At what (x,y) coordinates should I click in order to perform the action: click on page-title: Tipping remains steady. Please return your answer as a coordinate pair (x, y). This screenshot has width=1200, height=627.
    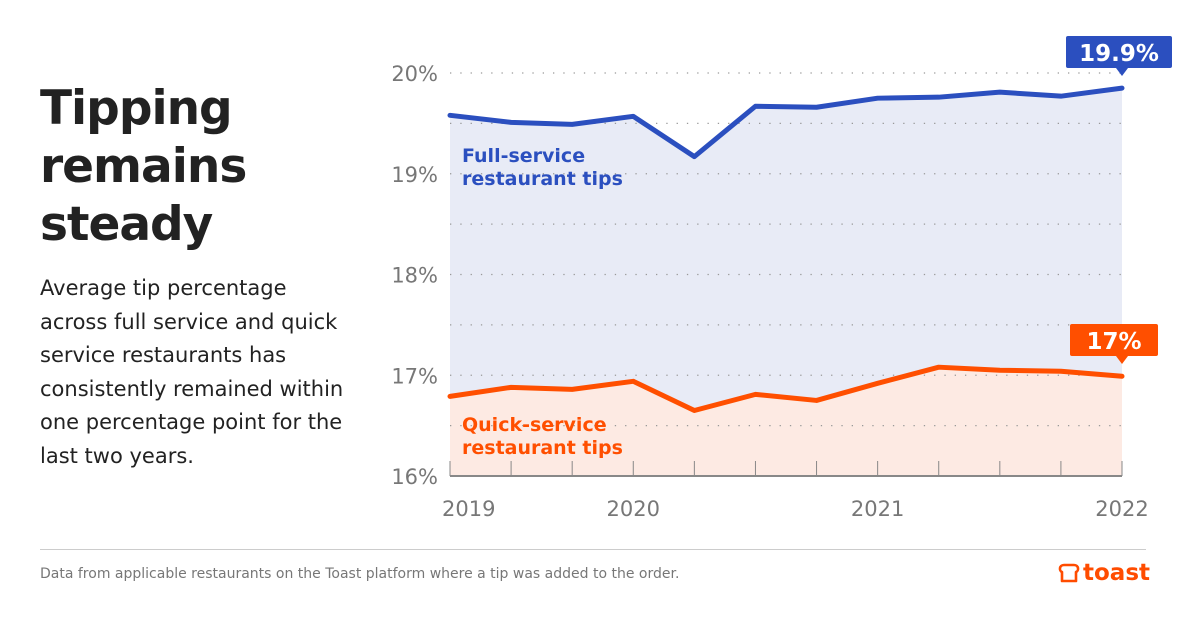
    Looking at the image, I should click on (143, 167).